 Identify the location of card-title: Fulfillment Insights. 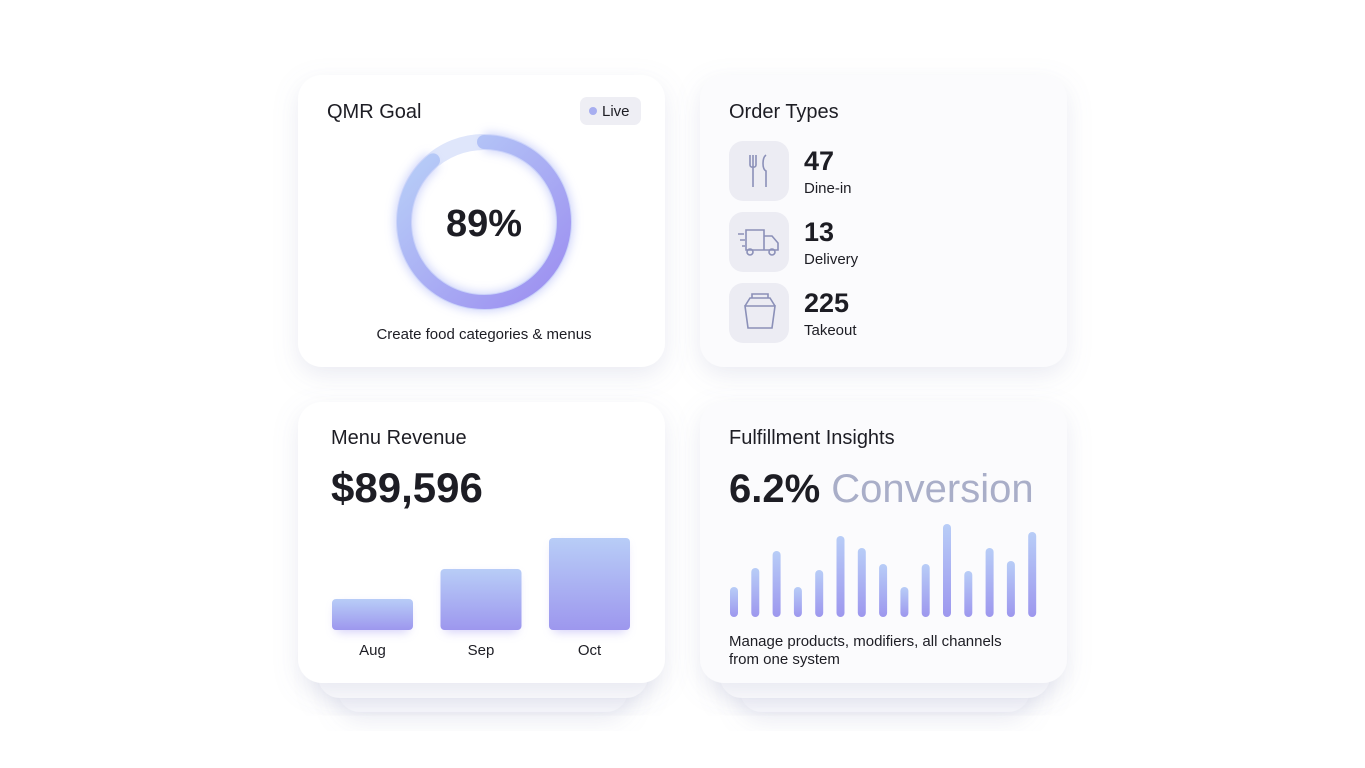
(812, 438).